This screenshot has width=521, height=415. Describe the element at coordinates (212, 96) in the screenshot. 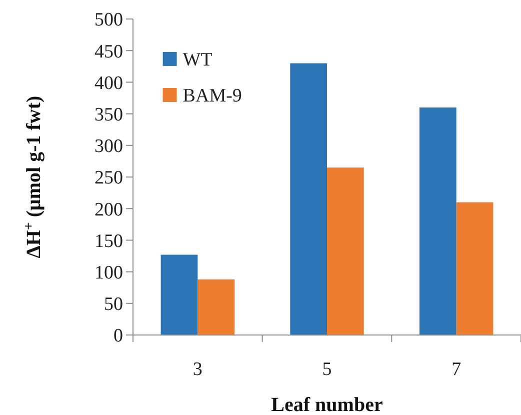

I see `legend-label: BAM-9` at that location.